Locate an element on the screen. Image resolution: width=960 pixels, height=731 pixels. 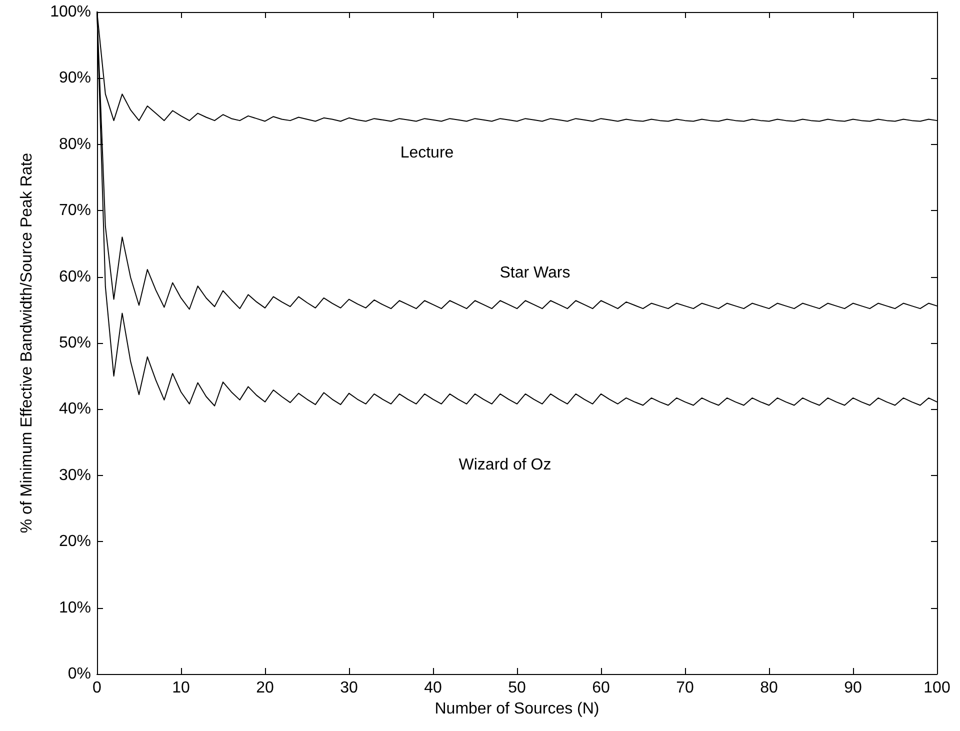
y-tick-label: 10% is located at coordinates (74, 607).